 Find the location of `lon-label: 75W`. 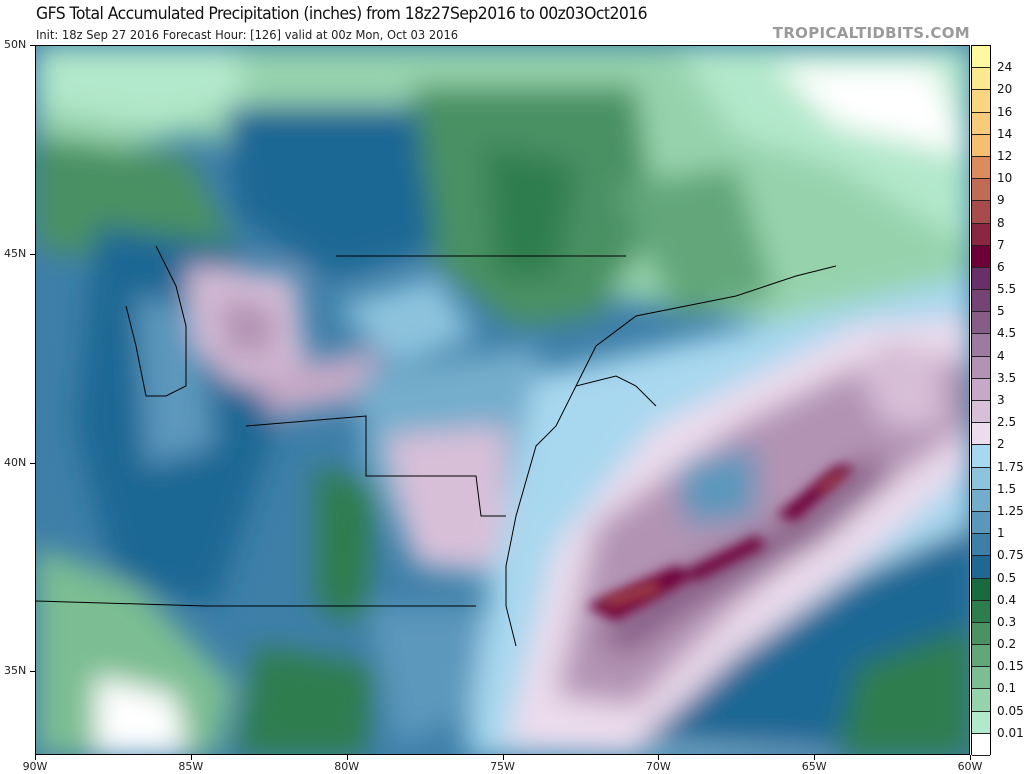

lon-label: 75W is located at coordinates (502, 766).